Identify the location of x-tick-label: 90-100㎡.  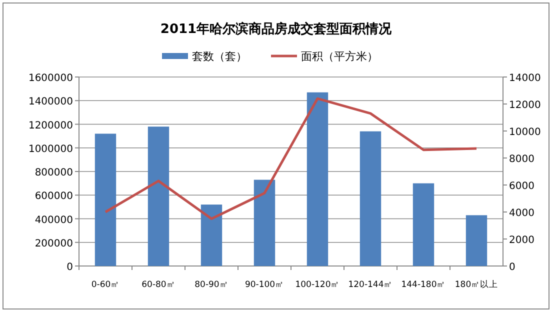
(264, 285).